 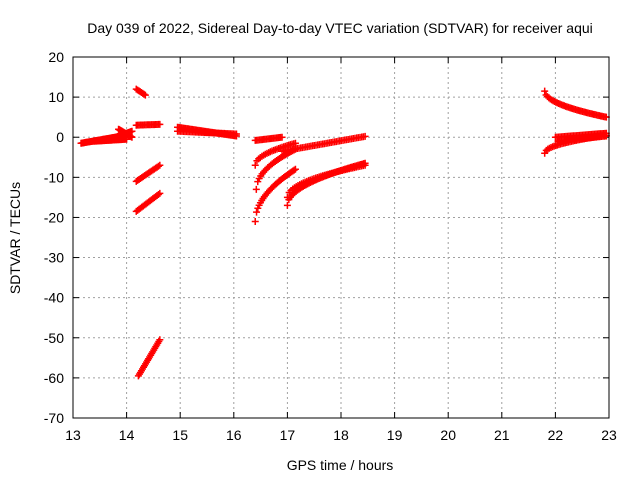 What do you see at coordinates (288, 435) in the screenshot?
I see `x-tick-label: 17` at bounding box center [288, 435].